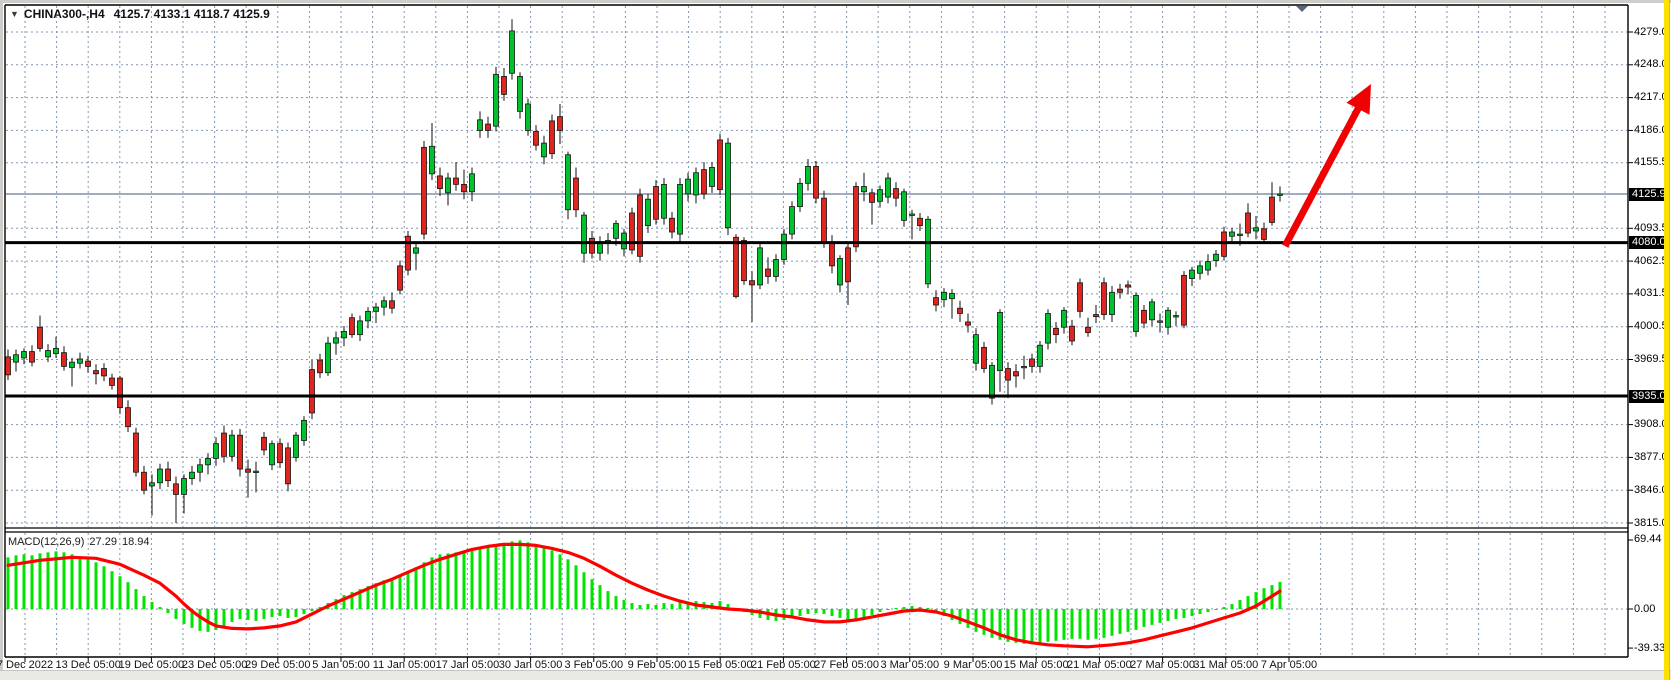  Describe the element at coordinates (341, 665) in the screenshot. I see `time-axis-label: 5 Jan 05:00` at that location.